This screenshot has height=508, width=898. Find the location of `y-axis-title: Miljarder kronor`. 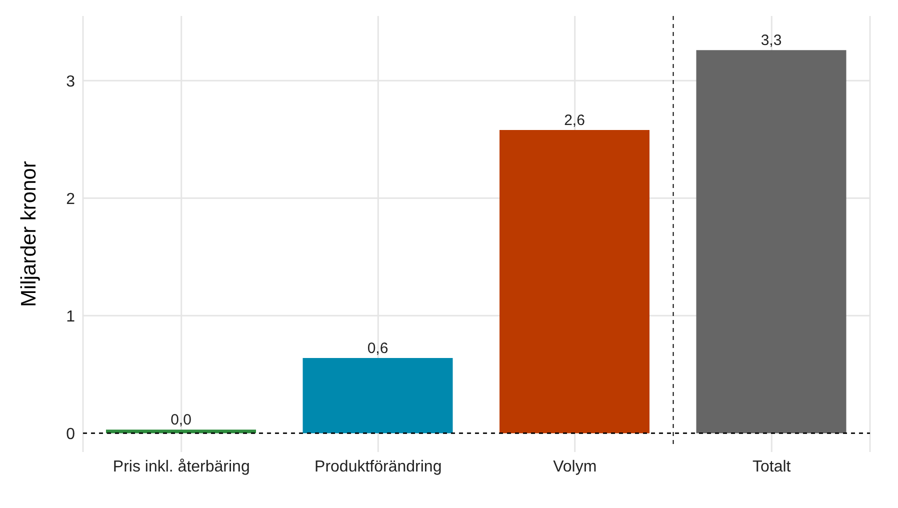

y-axis-title: Miljarder kronor is located at coordinates (28, 234).